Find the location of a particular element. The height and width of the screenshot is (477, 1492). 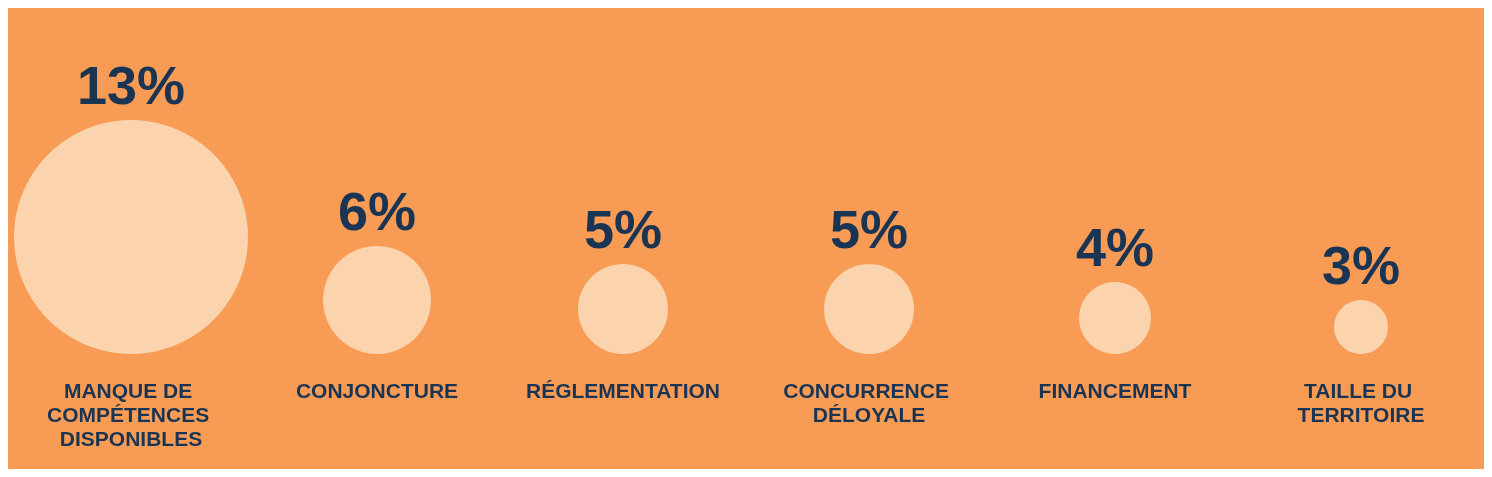

category-label: MANQUE DE COMPÉTENCES DISPONIBLES is located at coordinates (131, 414).